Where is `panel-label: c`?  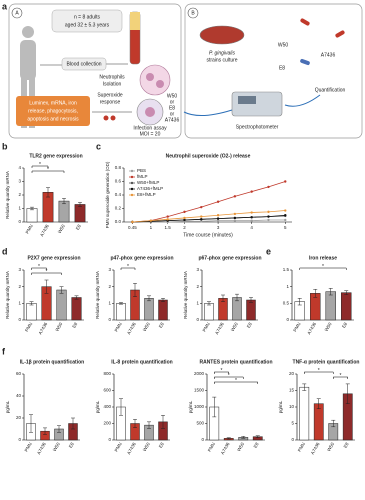 panel-label: c is located at coordinates (98, 146).